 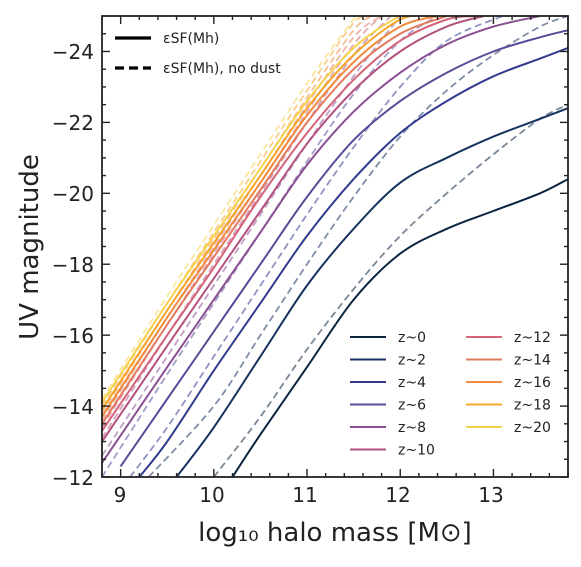 I want to click on x-tick-label: 9, so click(x=120, y=495).